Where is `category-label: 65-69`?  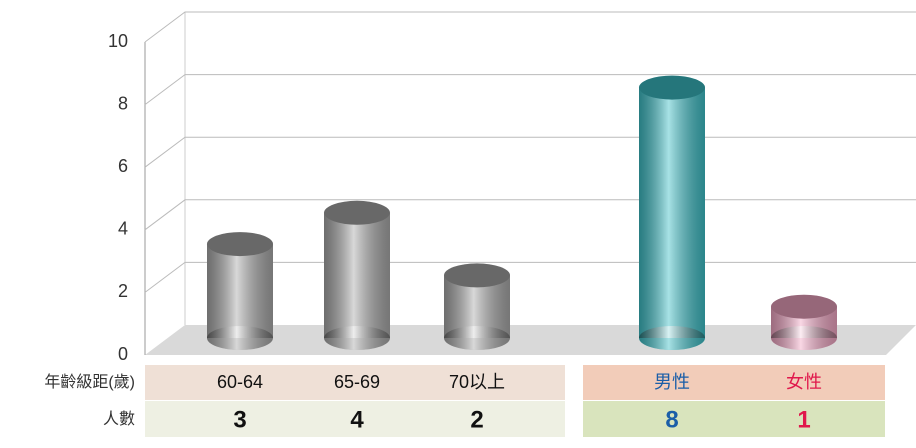 category-label: 65-69 is located at coordinates (357, 382).